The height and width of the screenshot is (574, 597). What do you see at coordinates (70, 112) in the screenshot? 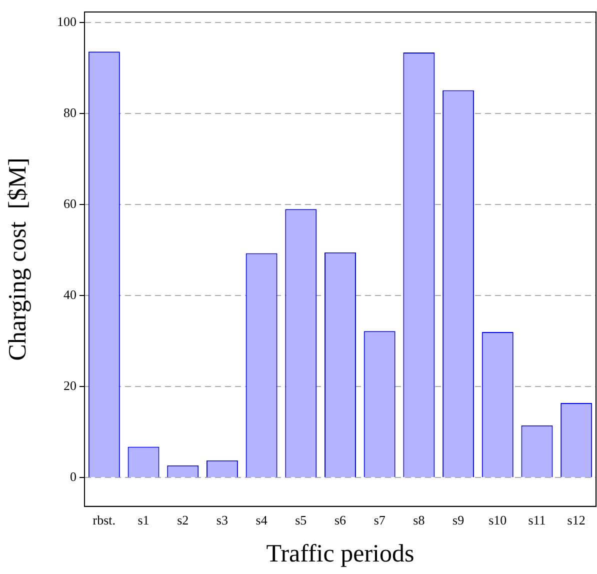
I see `y-tick-label: 80` at bounding box center [70, 112].